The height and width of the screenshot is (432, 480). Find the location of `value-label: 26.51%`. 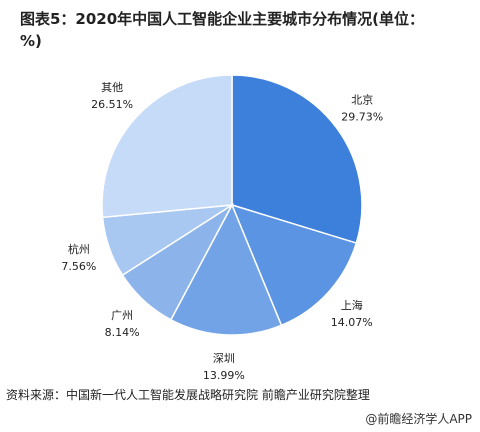

value-label: 26.51% is located at coordinates (112, 104).